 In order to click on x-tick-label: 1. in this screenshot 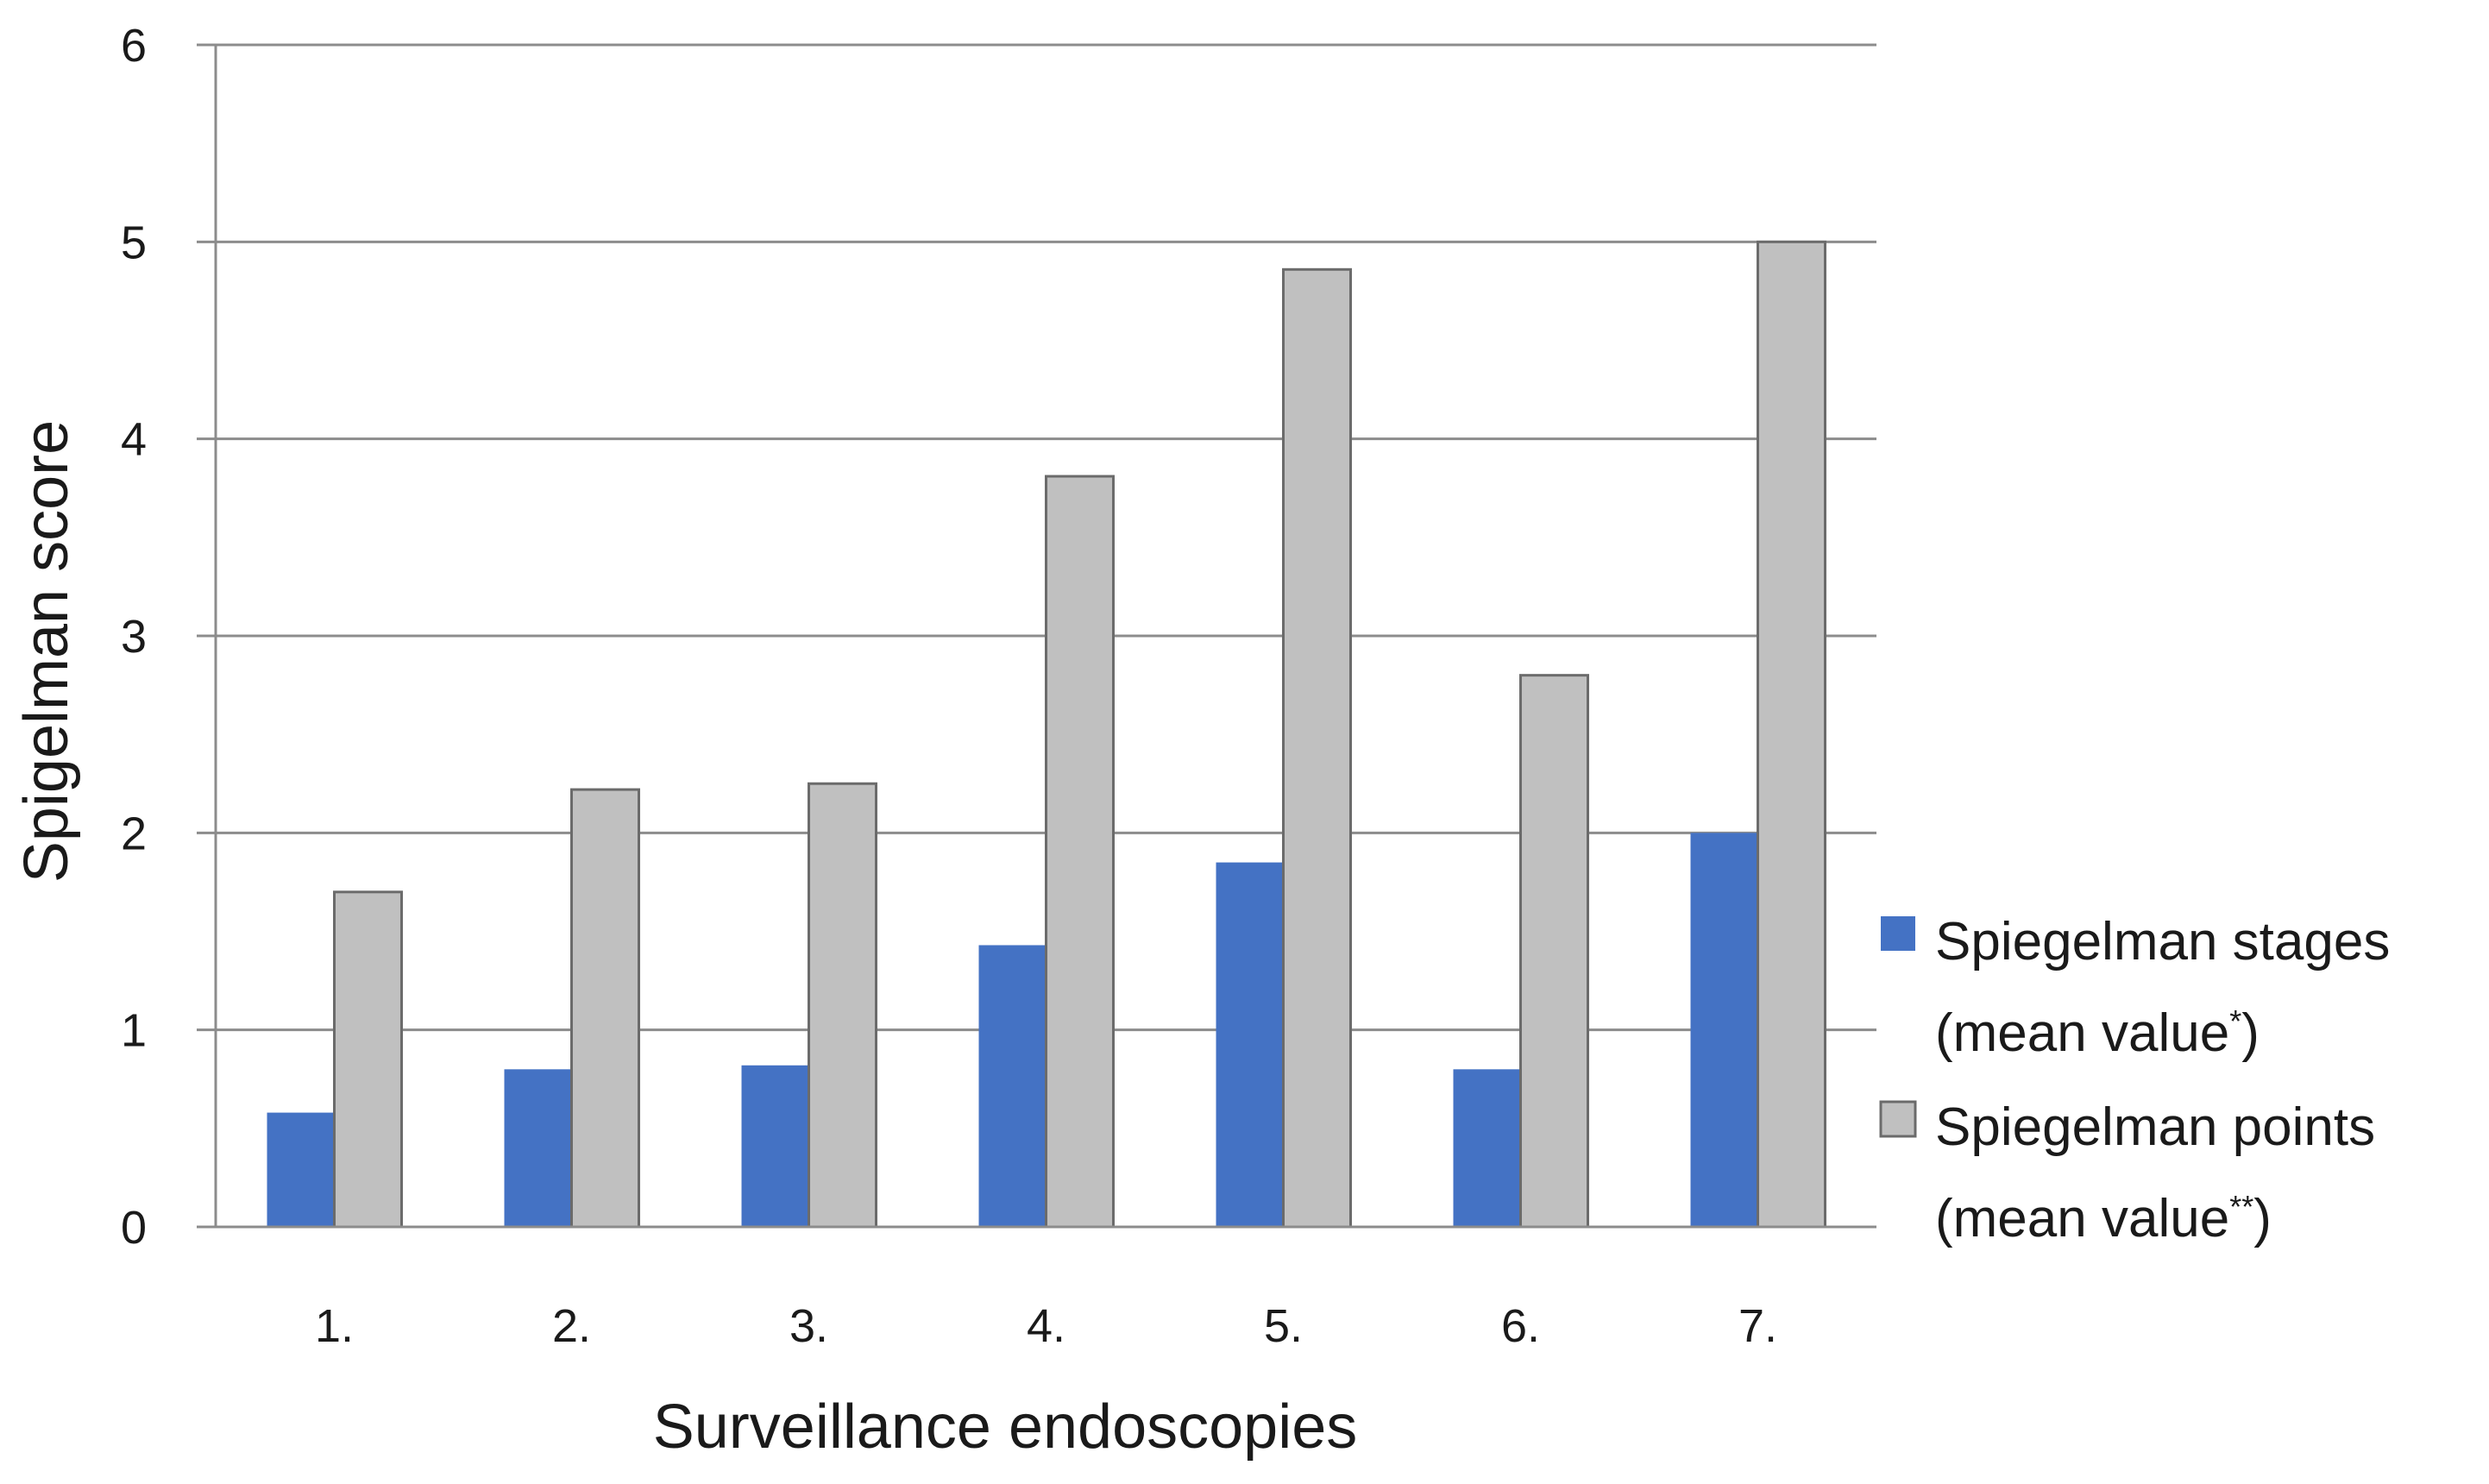, I will do `click(334, 1326)`.